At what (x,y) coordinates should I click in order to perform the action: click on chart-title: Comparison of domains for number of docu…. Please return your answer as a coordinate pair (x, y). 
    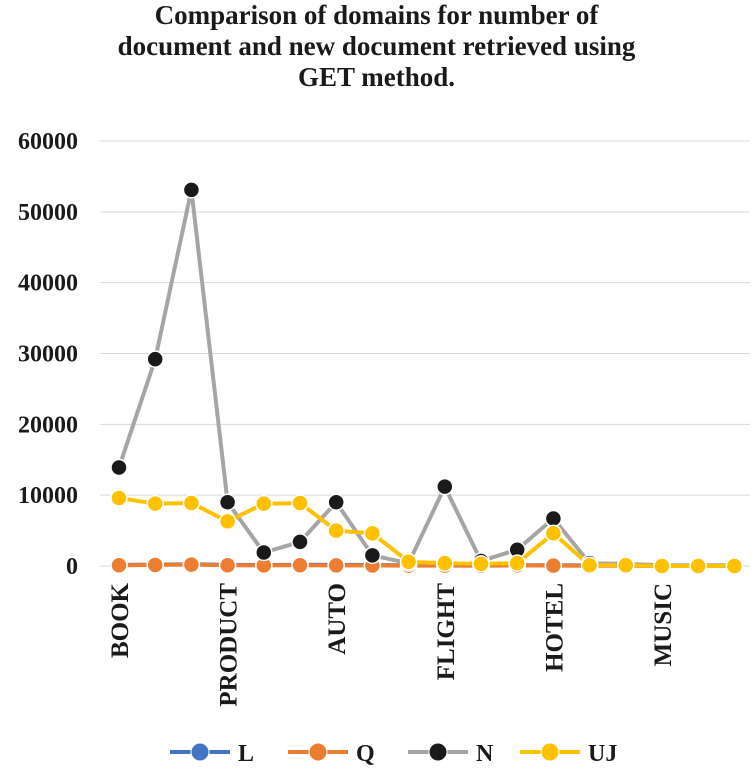
    Looking at the image, I should click on (376, 46).